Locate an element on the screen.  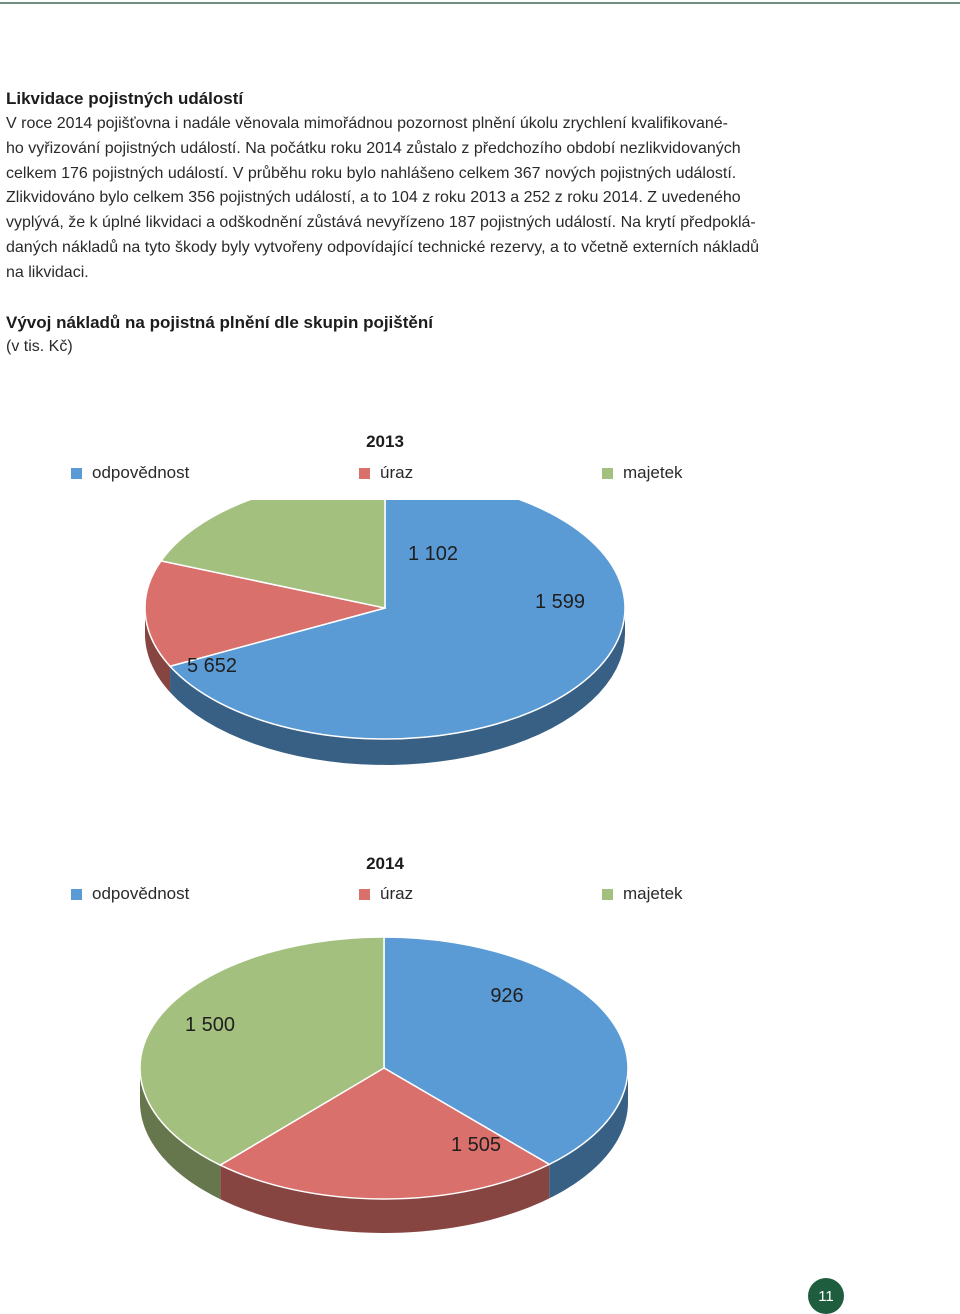
pie-side-majetek is located at coordinates (180, 1134).